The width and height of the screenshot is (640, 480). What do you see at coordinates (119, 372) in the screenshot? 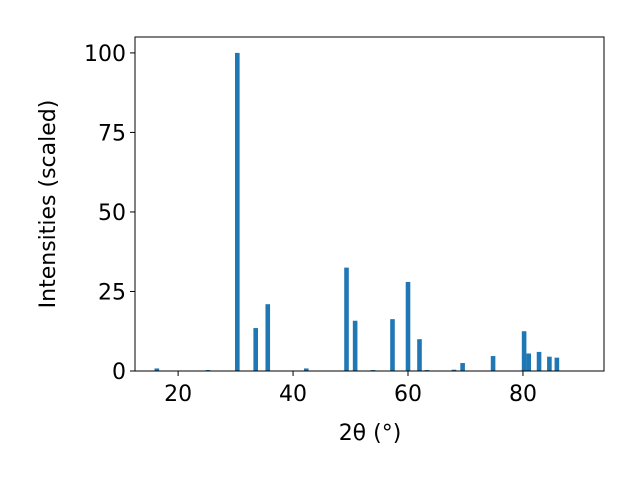
I see `y-tick-label: 0` at bounding box center [119, 372].